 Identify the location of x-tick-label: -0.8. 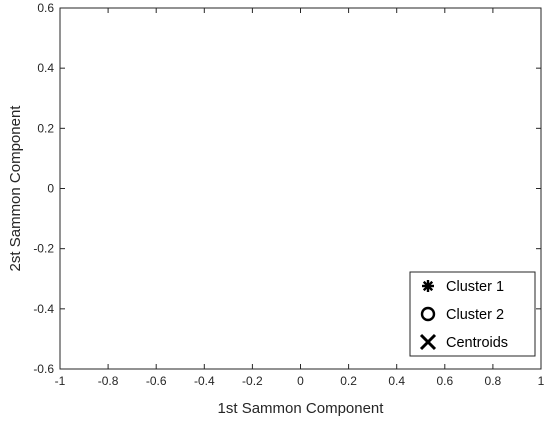
(108, 381).